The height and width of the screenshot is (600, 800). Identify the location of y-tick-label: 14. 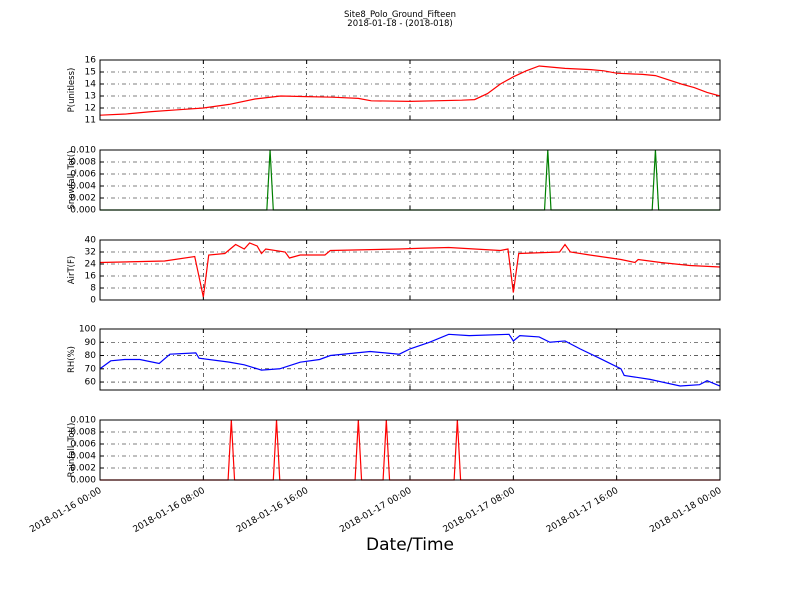
(91, 85).